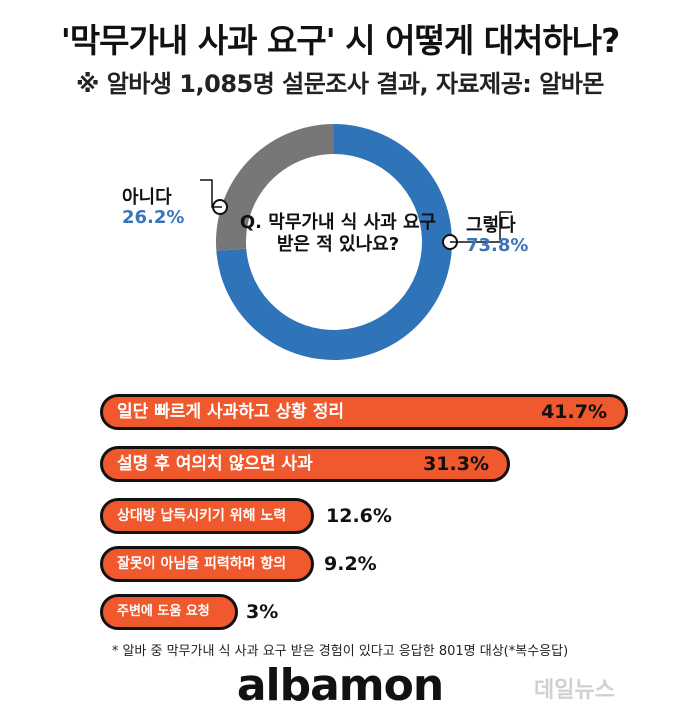  Describe the element at coordinates (491, 225) in the screenshot. I see `slice-name-yes: 그렇다` at that location.